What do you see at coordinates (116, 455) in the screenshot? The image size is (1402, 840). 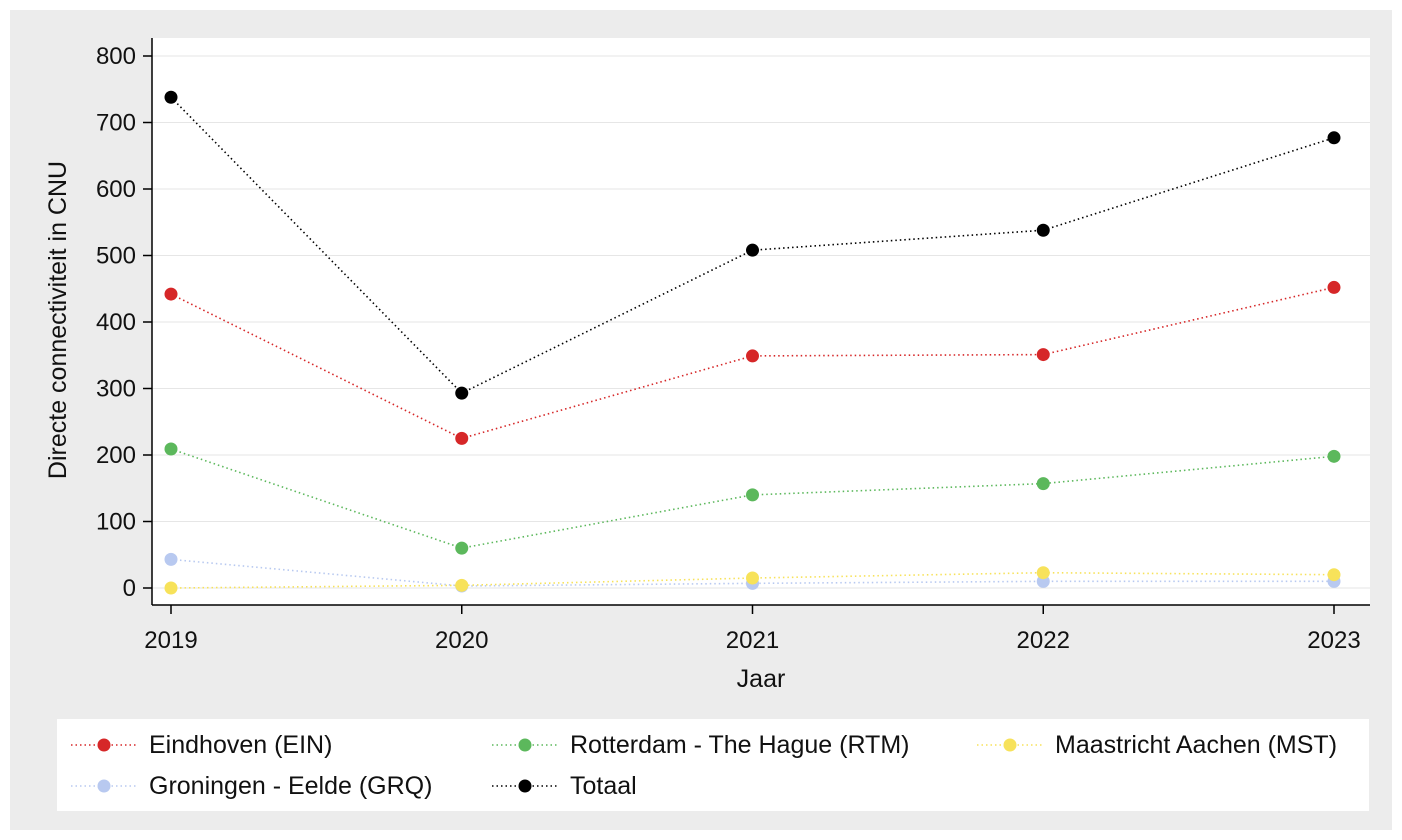 I see `y-tick-label: 200` at bounding box center [116, 455].